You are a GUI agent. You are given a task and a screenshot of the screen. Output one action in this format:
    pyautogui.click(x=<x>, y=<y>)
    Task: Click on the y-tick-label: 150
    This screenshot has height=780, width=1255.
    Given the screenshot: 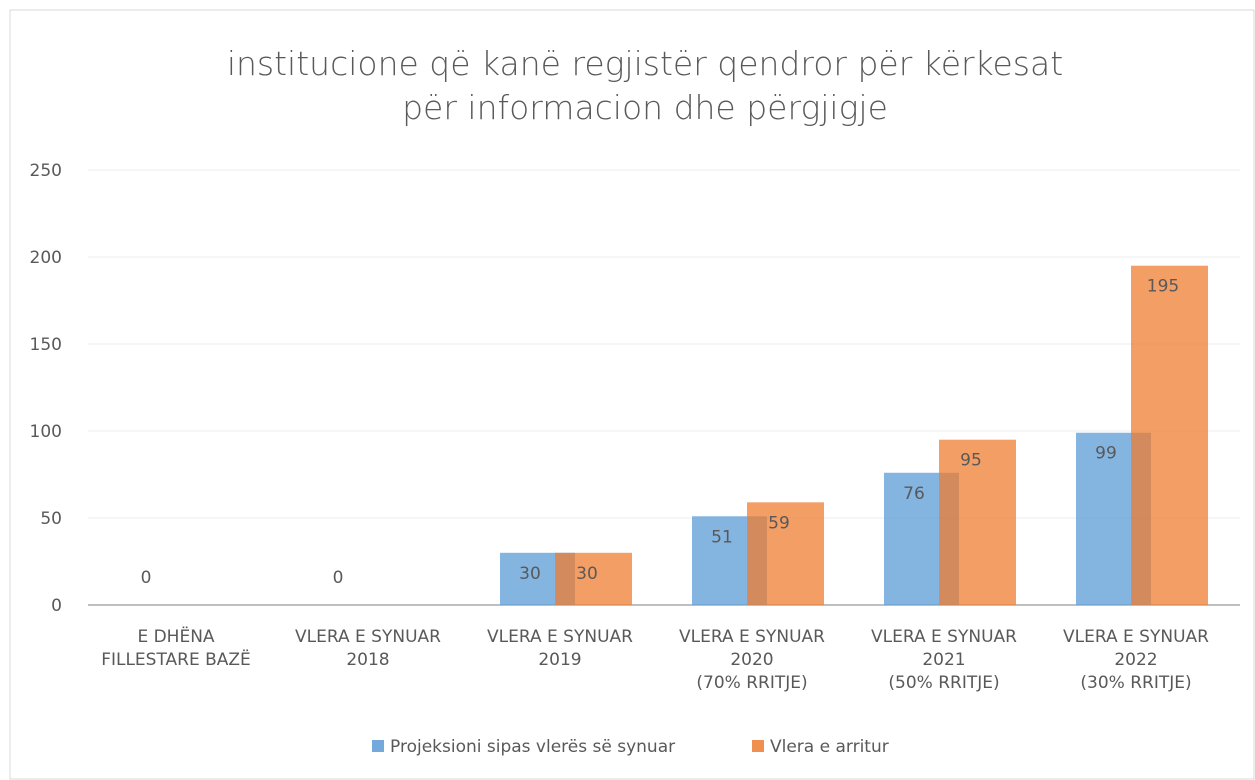 What is the action you would take?
    pyautogui.click(x=46, y=345)
    